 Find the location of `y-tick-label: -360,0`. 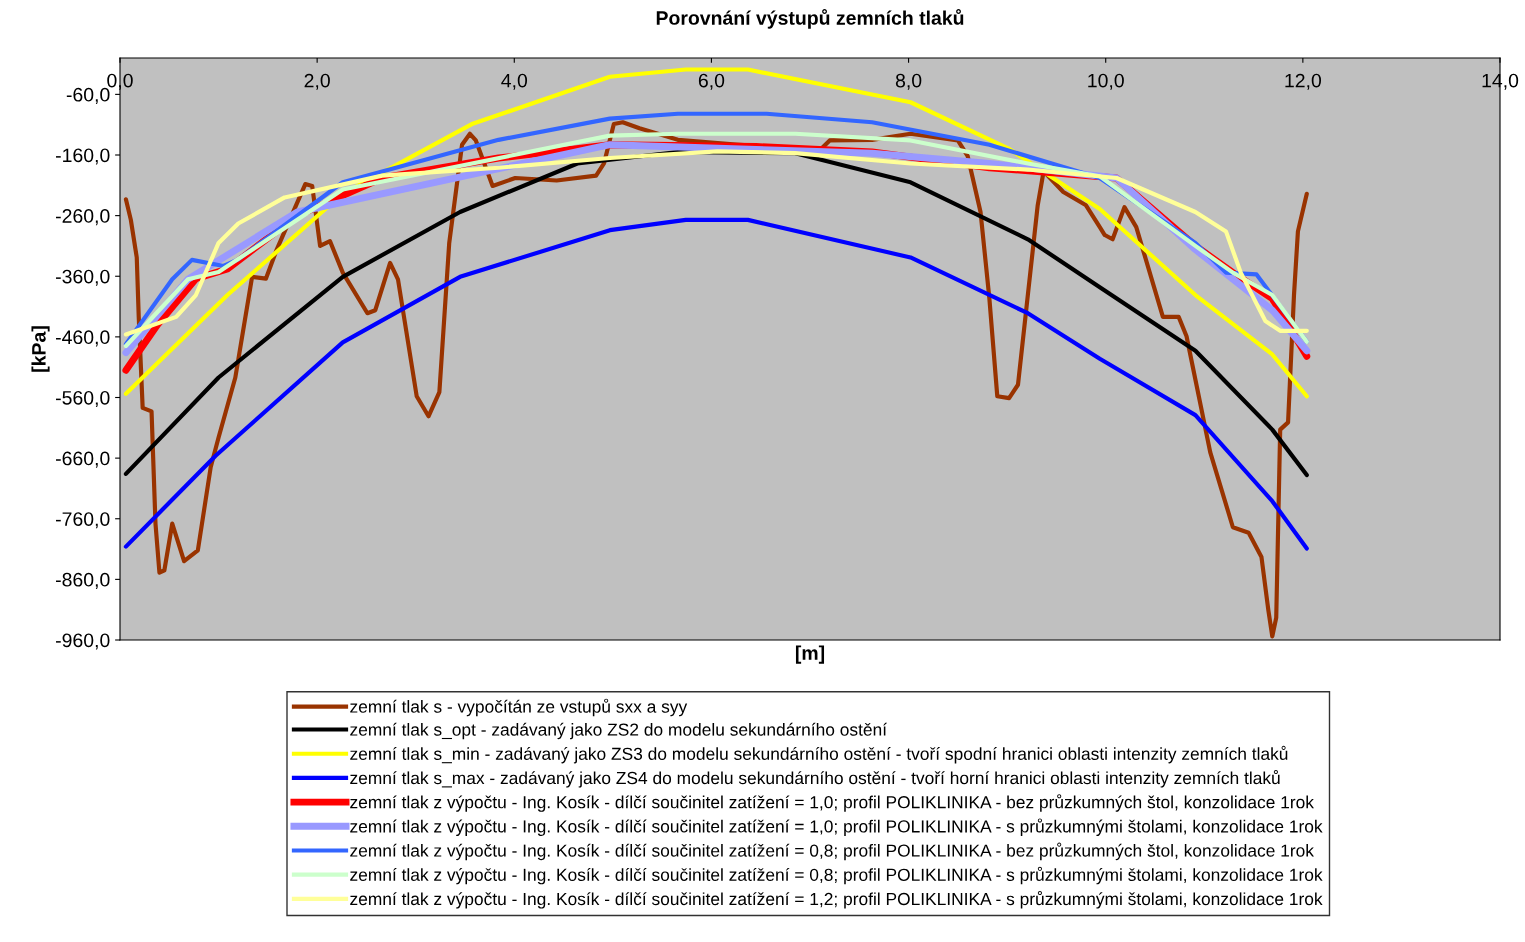

y-tick-label: -360,0 is located at coordinates (83, 277).